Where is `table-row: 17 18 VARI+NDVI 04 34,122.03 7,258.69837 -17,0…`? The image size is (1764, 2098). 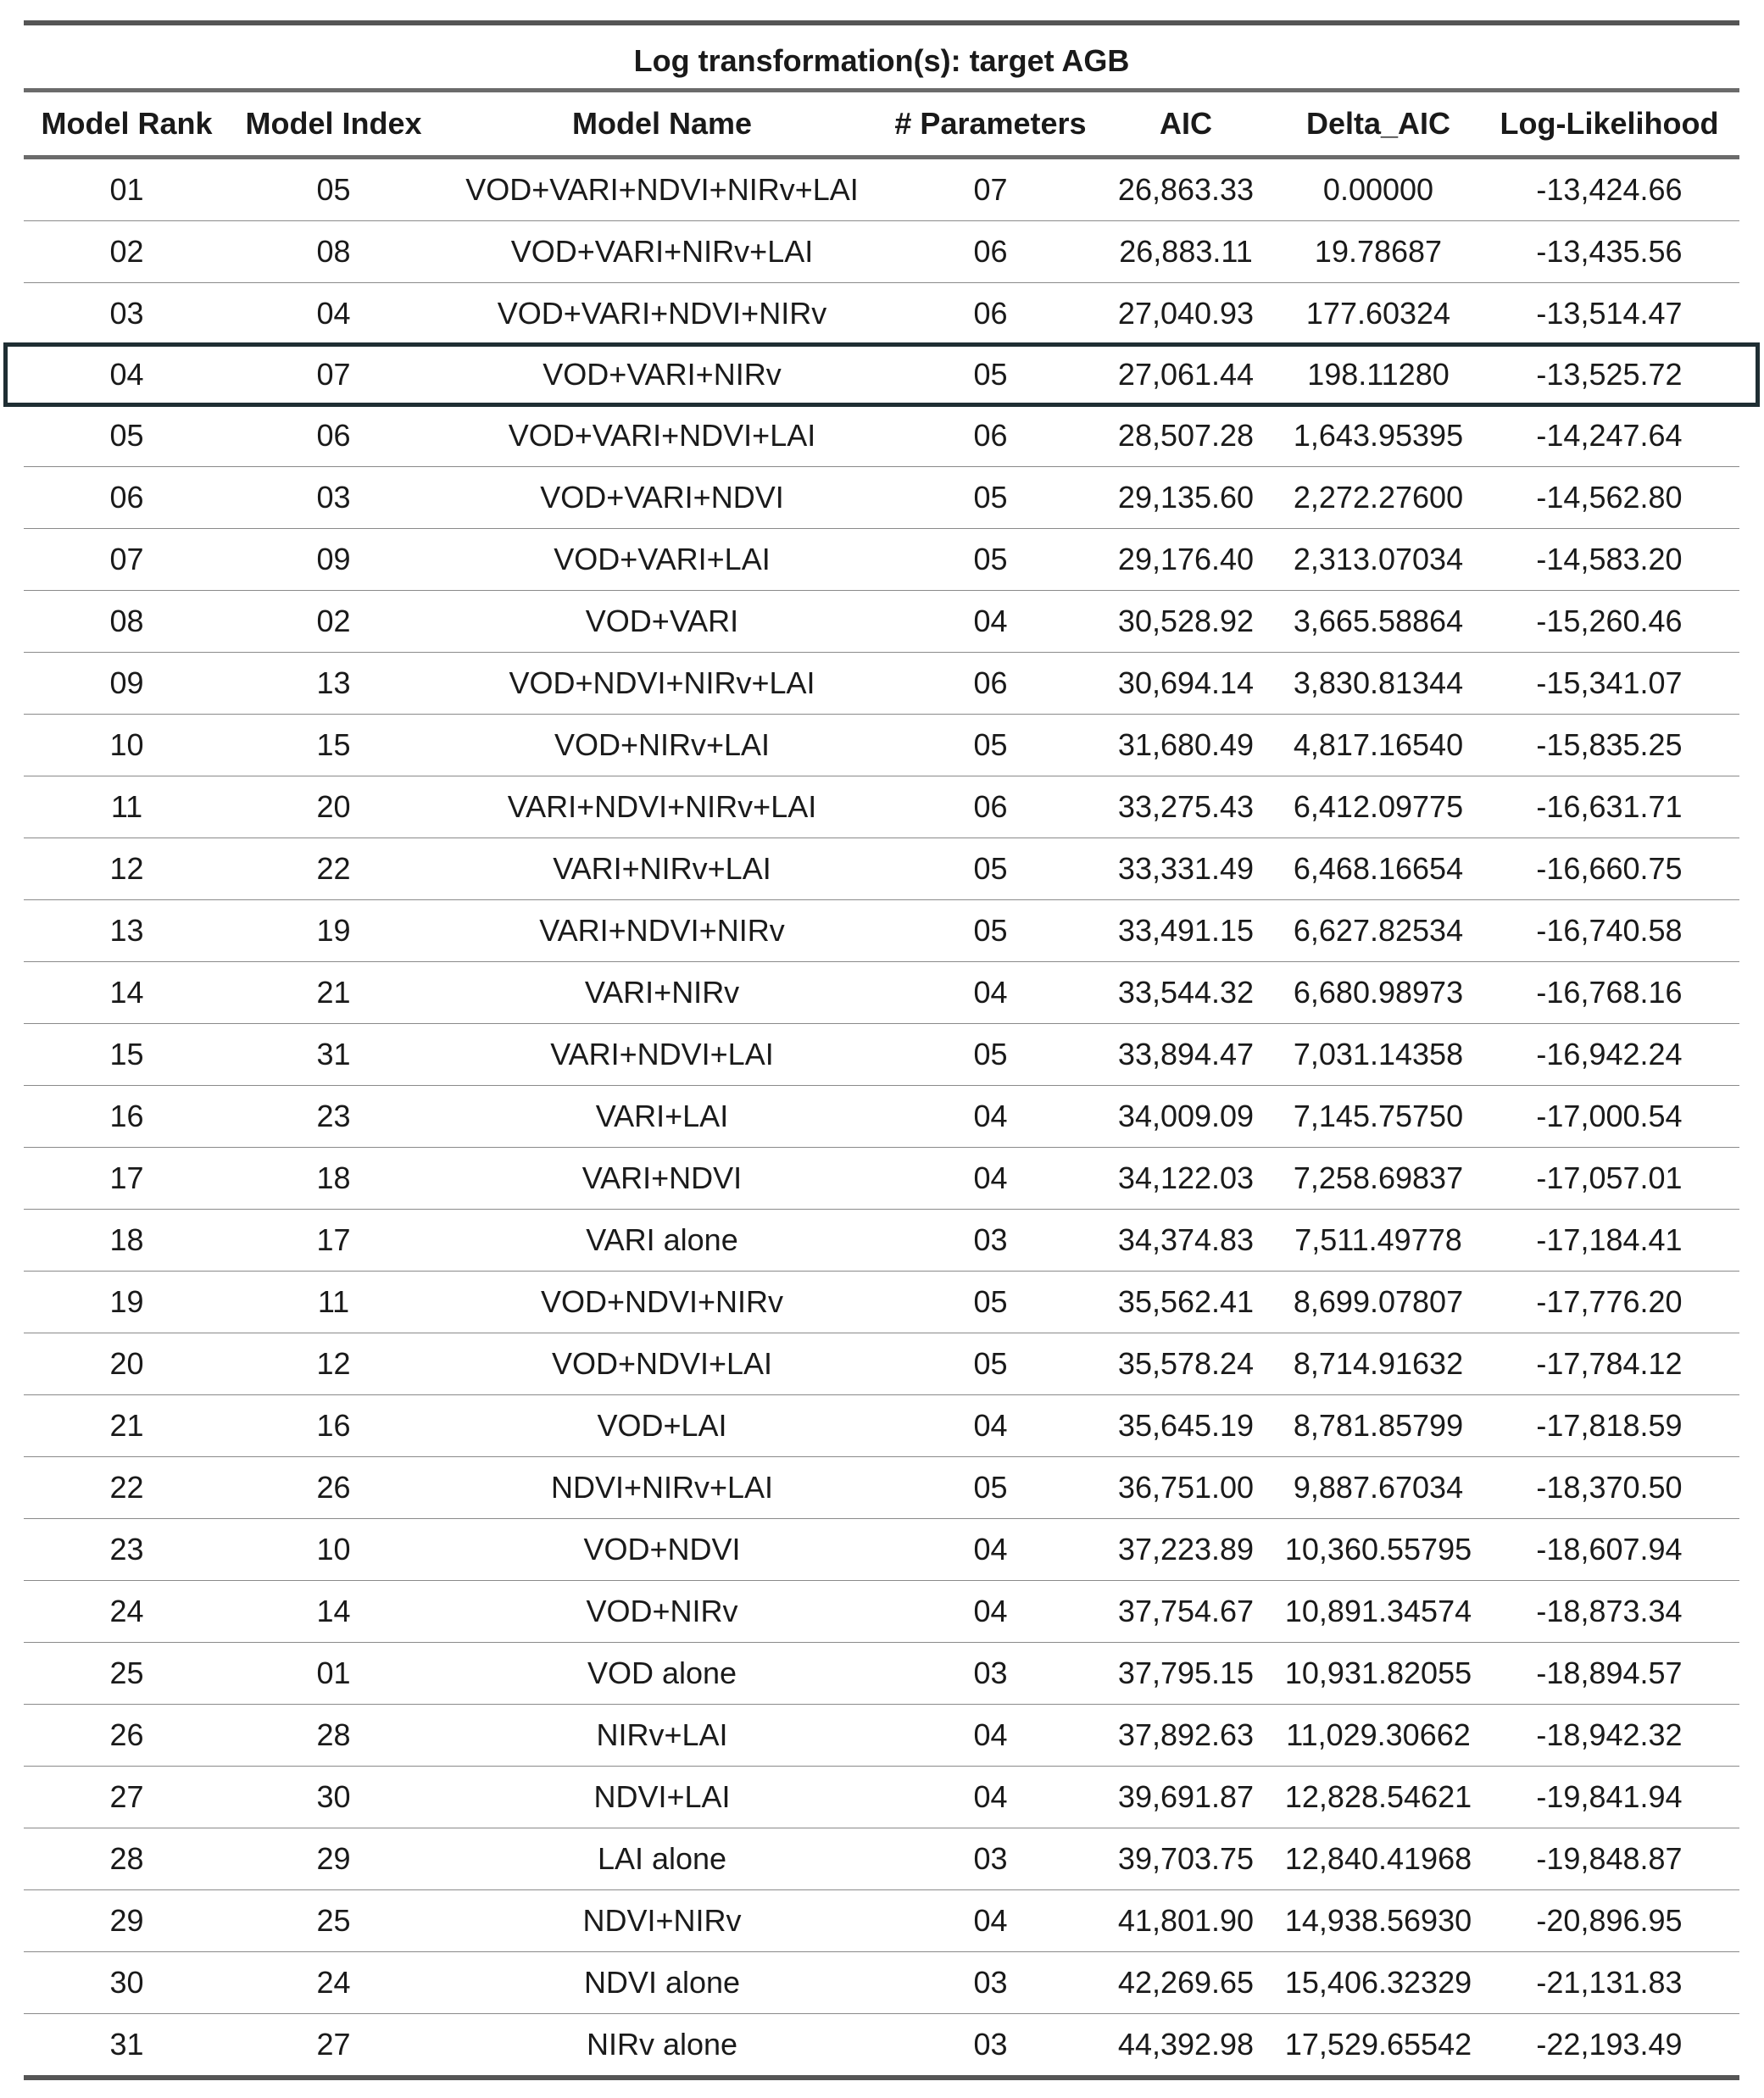
table-row: 17 18 VARI+NDVI 04 34,122.03 7,258.69837 -17,0… is located at coordinates (881, 1178).